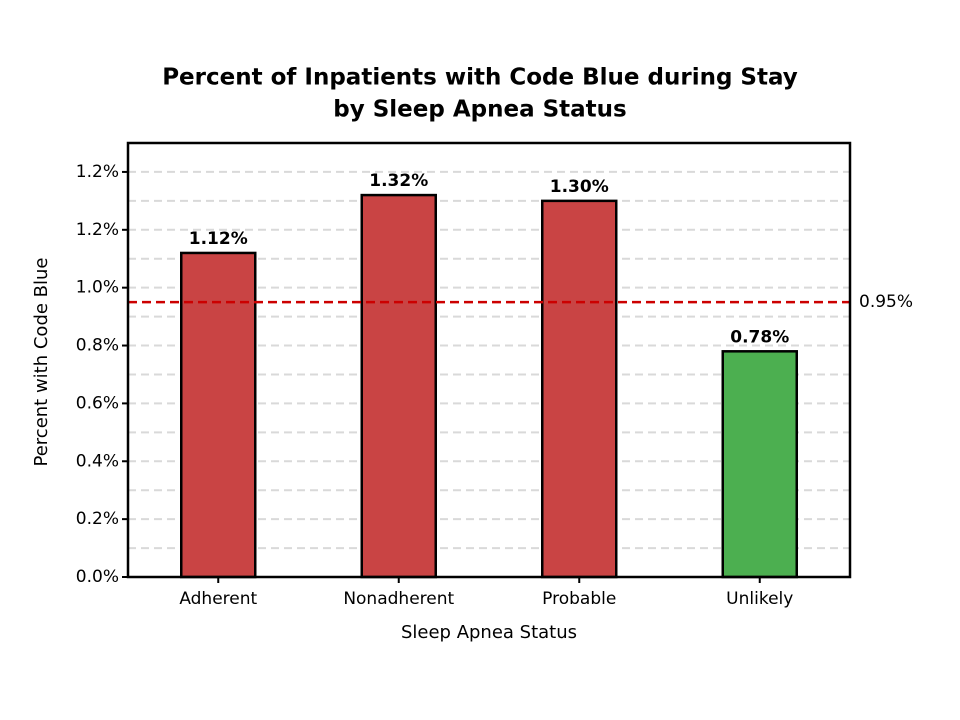 This screenshot has height=720, width=960. Describe the element at coordinates (97, 346) in the screenshot. I see `y-tick-label: 0.8%` at that location.